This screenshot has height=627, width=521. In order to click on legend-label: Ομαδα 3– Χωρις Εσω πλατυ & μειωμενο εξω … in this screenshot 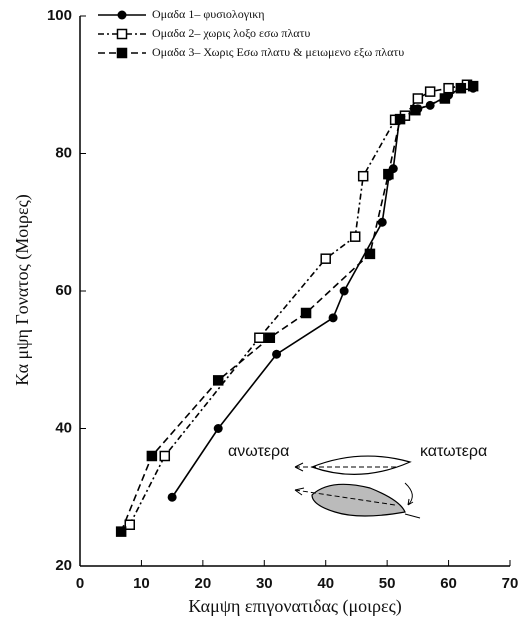, I will do `click(278, 52)`.